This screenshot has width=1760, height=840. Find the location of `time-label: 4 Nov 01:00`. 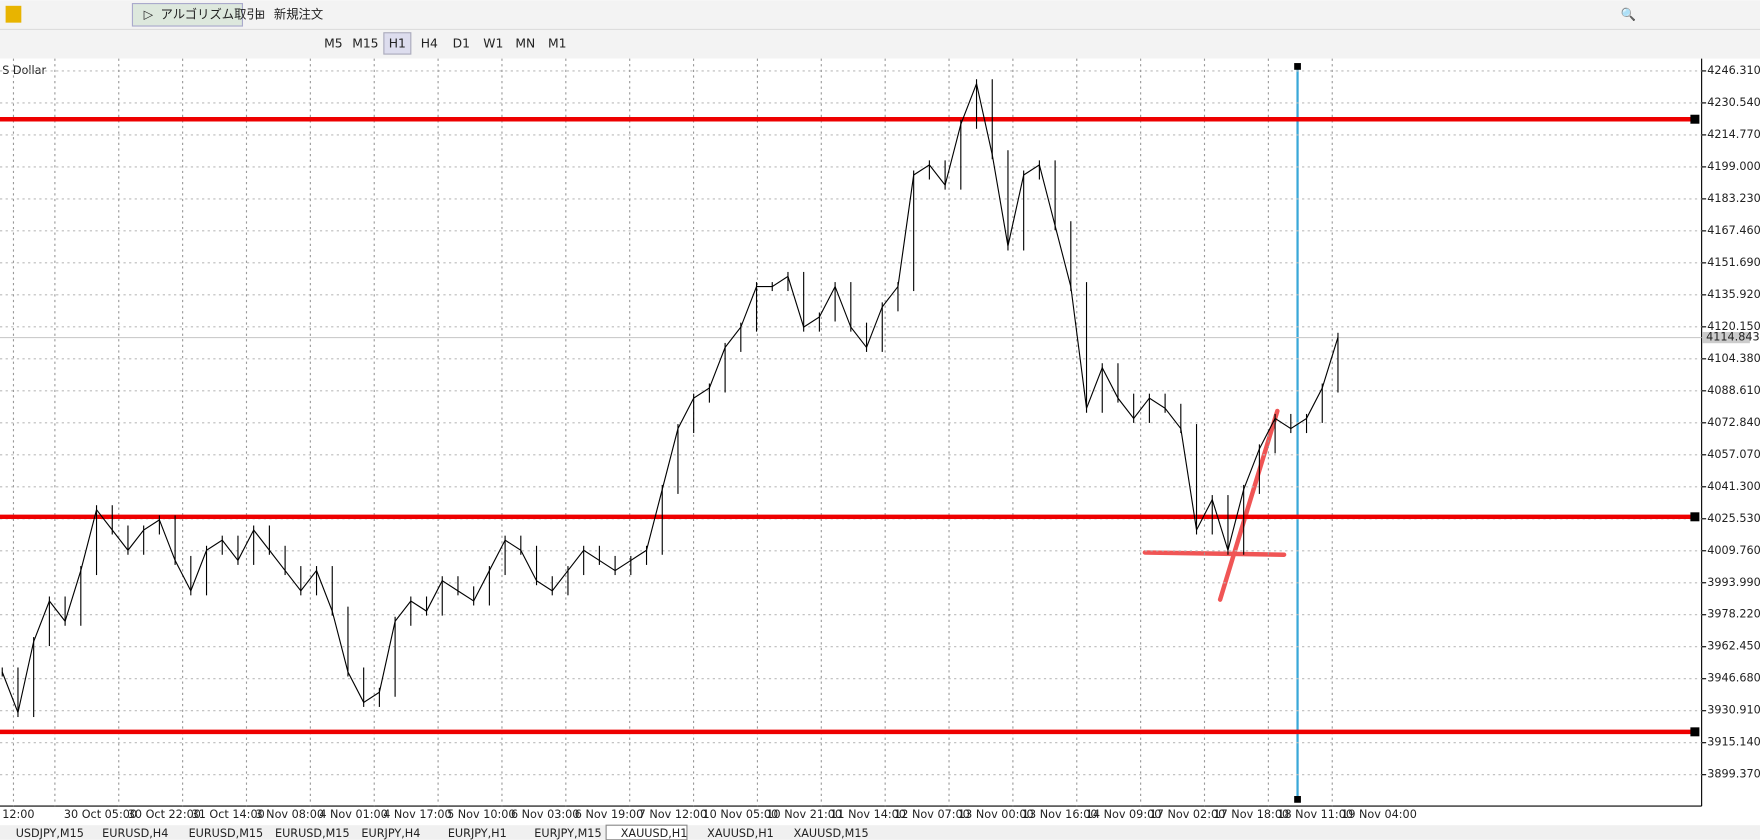

time-label: 4 Nov 01:00 is located at coordinates (353, 814).